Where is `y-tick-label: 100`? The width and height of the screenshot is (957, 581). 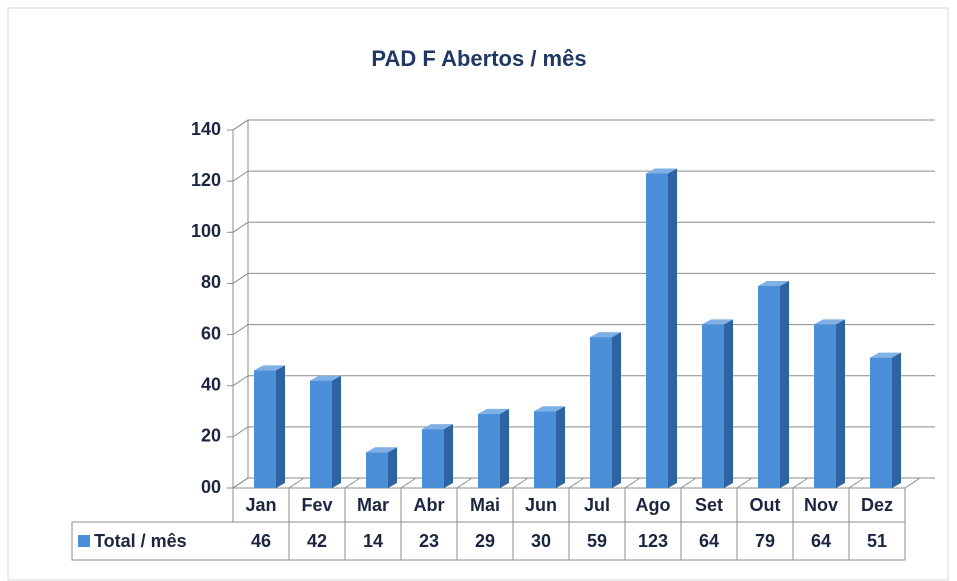 y-tick-label: 100 is located at coordinates (206, 231).